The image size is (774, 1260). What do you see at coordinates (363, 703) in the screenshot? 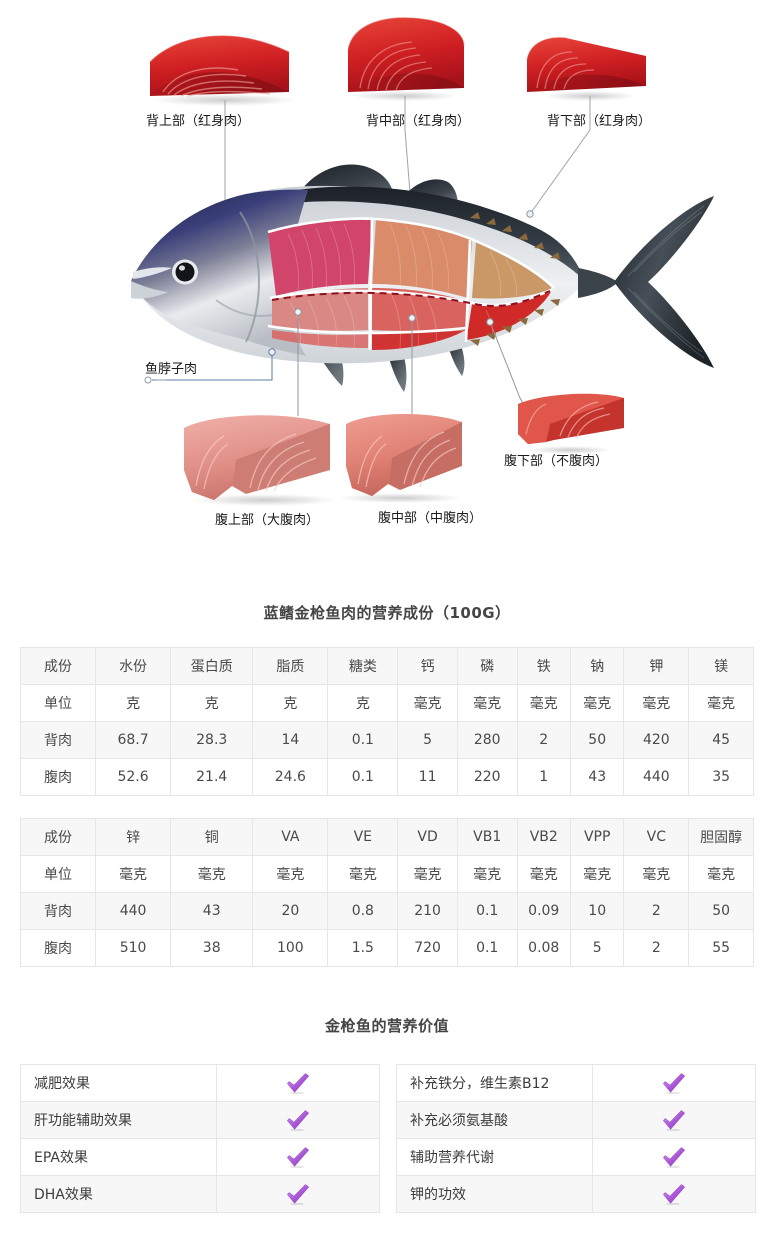
I see `minerals-cell: 克` at bounding box center [363, 703].